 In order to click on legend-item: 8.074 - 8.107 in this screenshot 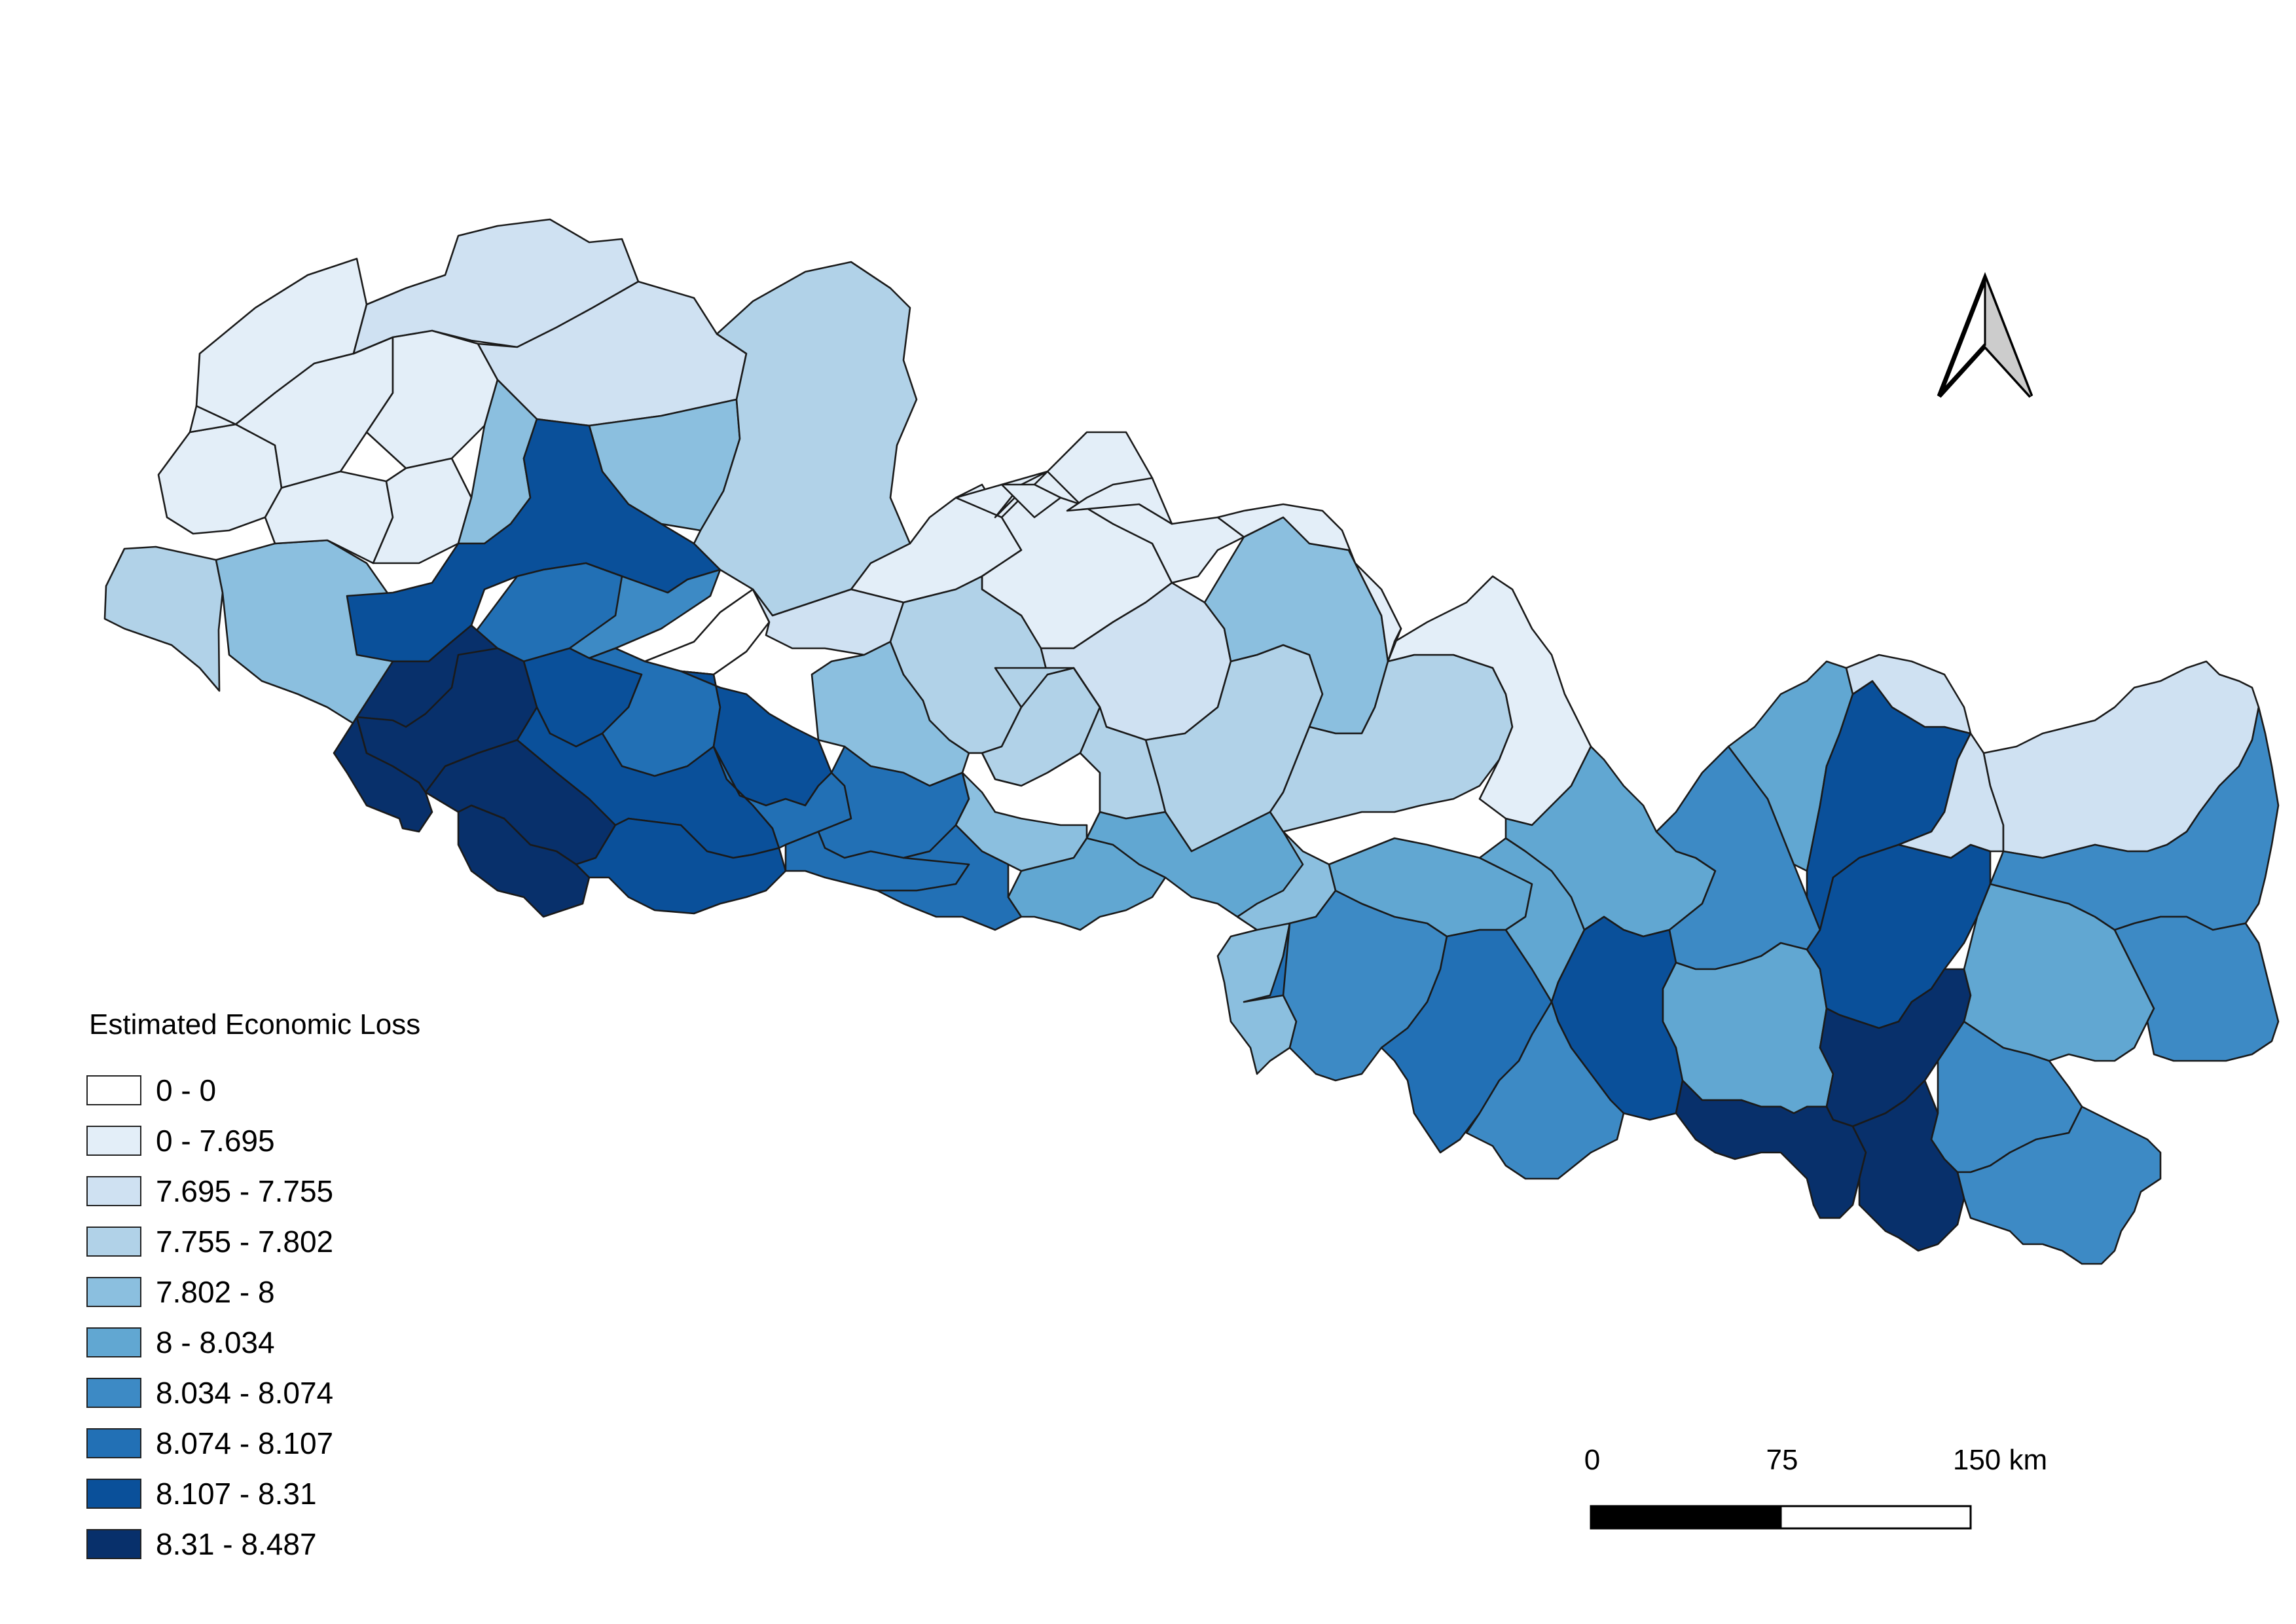, I will do `click(253, 1443)`.